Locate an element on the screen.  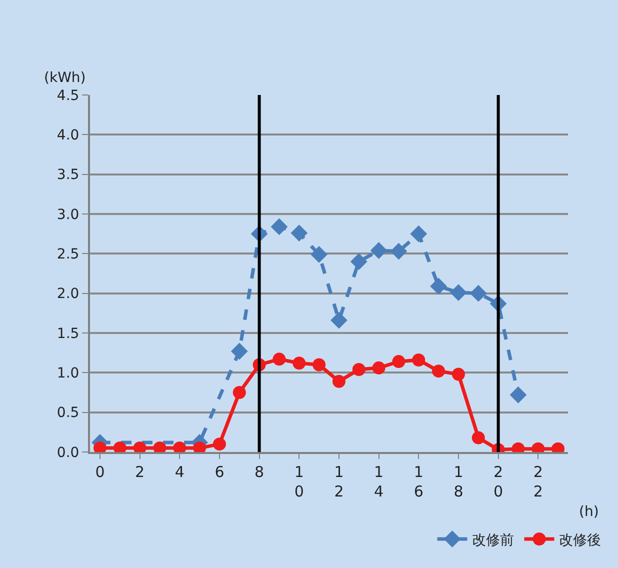
y-tick-label: 4.0 is located at coordinates (68, 136).